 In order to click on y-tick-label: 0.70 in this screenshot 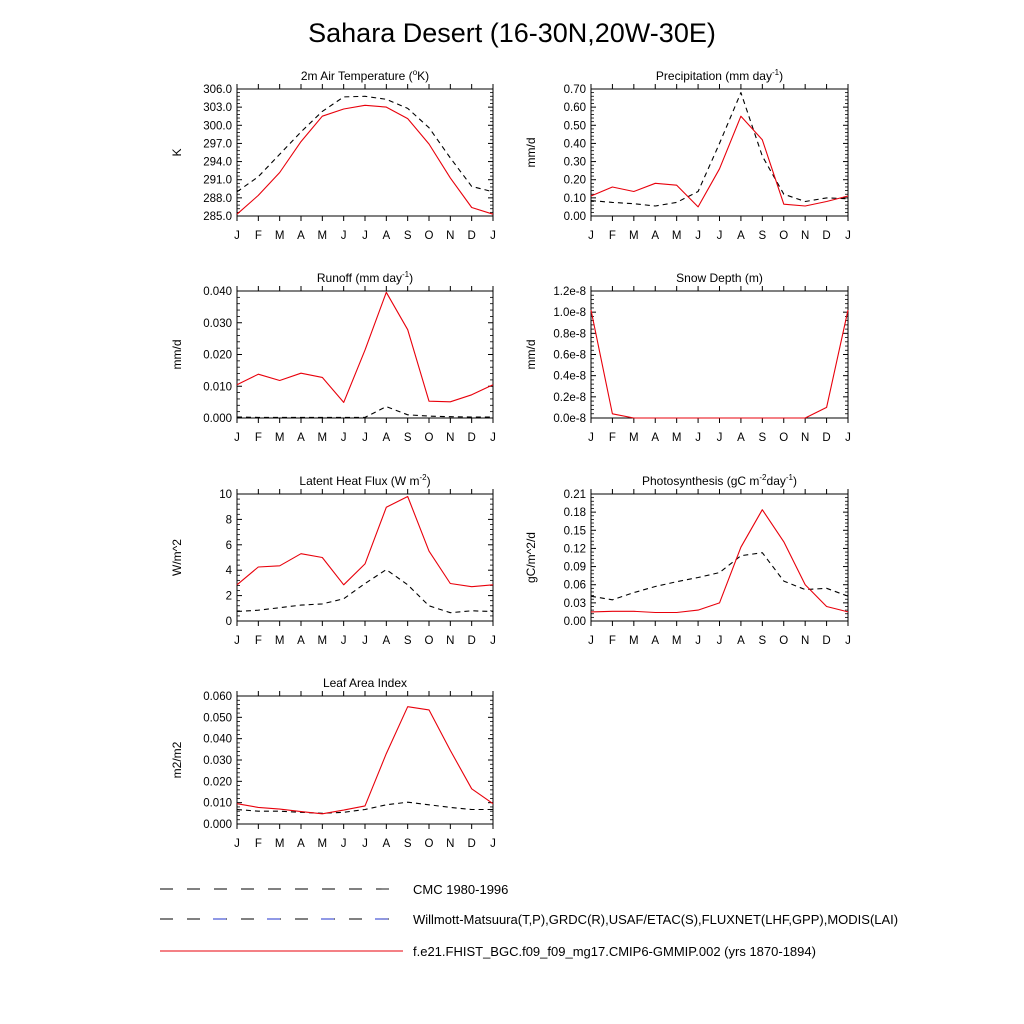, I will do `click(575, 90)`.